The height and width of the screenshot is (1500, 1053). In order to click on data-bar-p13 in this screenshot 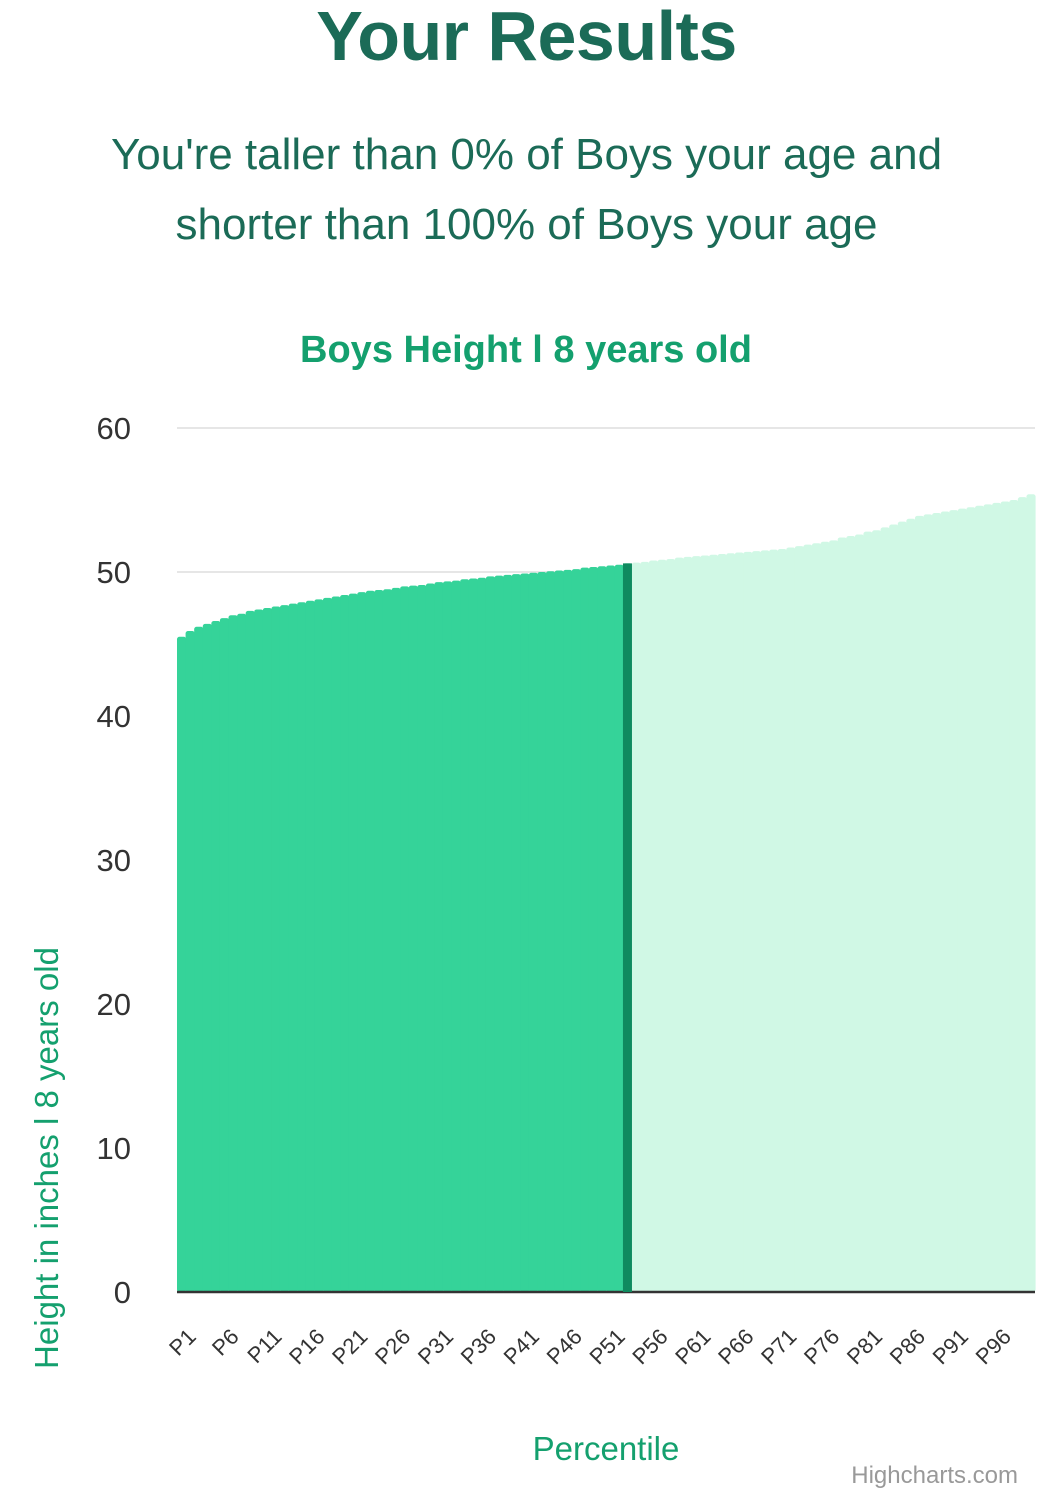, I will do `click(284, 948)`.